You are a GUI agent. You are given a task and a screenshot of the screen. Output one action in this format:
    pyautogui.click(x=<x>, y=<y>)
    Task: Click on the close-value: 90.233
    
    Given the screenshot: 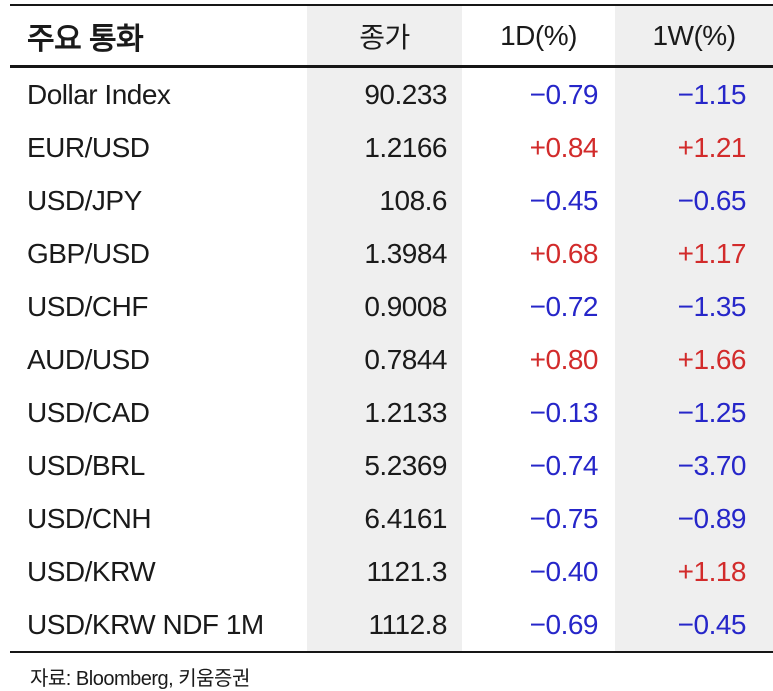 What is the action you would take?
    pyautogui.click(x=384, y=93)
    